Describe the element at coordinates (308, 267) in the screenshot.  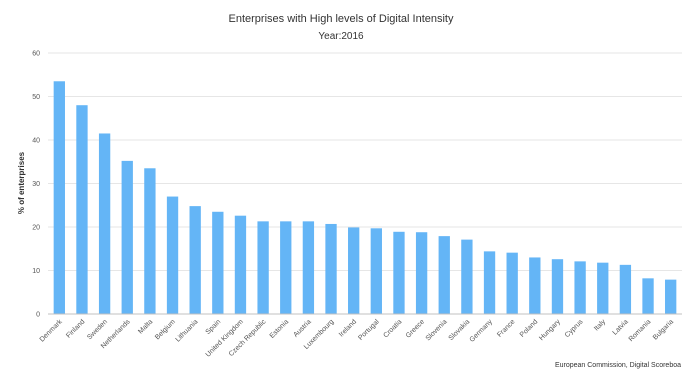
I see `bar-austria` at that location.